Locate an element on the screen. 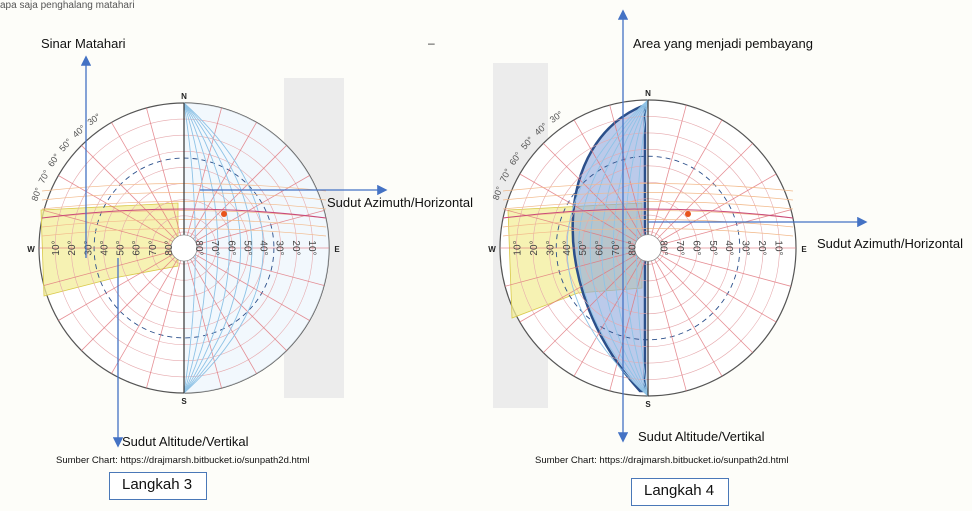 The width and height of the screenshot is (972, 511). center-disc is located at coordinates (184, 248).